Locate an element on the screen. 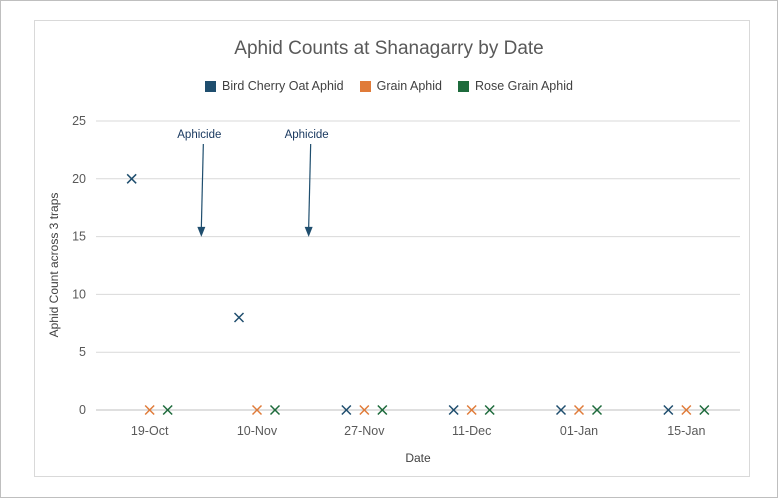  marker-rose-grain-aphid-11-Dec is located at coordinates (489, 410).